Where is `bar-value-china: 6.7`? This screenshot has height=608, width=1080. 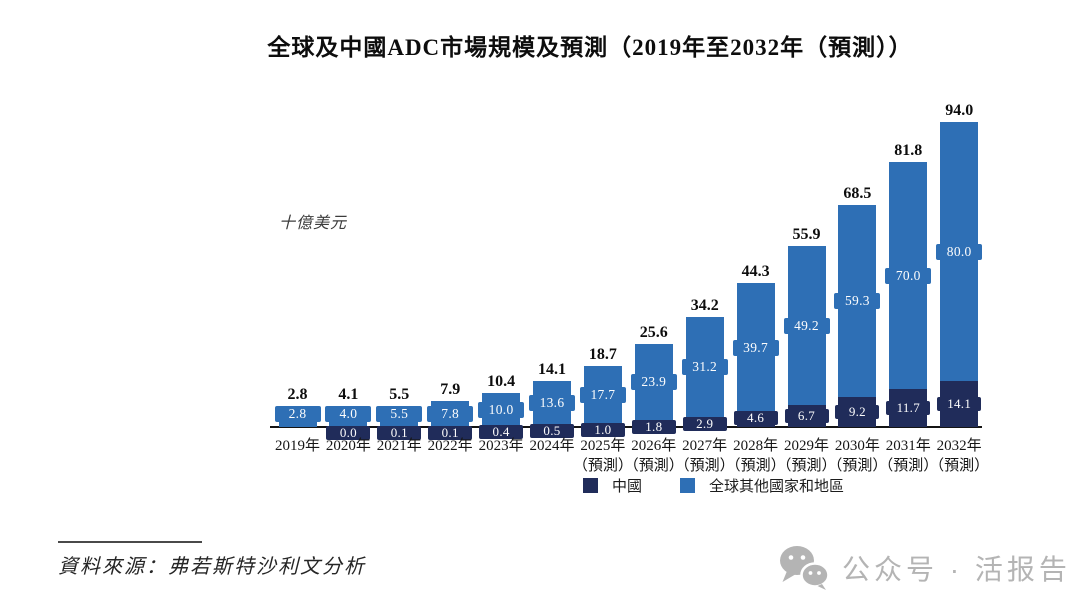 bar-value-china: 6.7 is located at coordinates (806, 416).